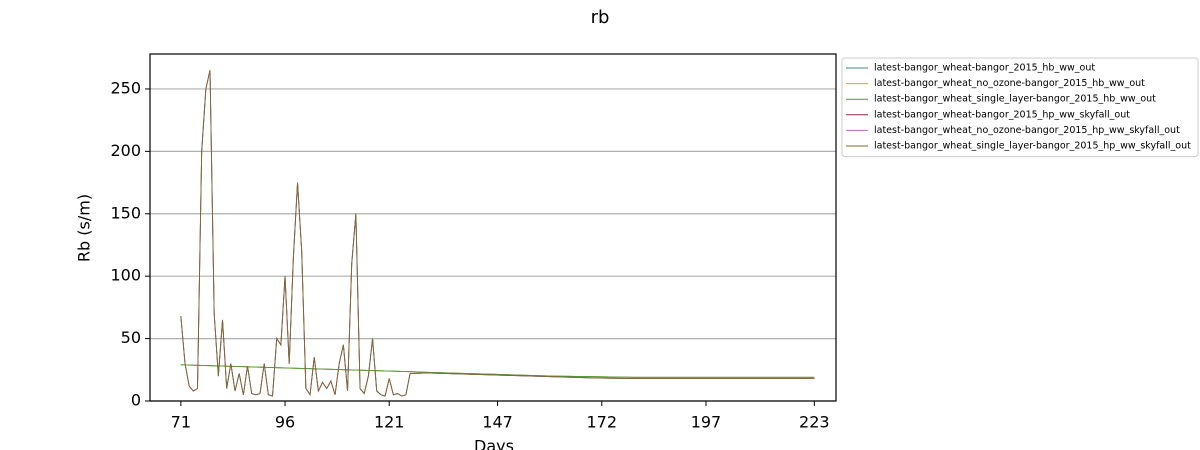 This screenshot has height=450, width=1200. I want to click on x-tick-label: 223, so click(814, 422).